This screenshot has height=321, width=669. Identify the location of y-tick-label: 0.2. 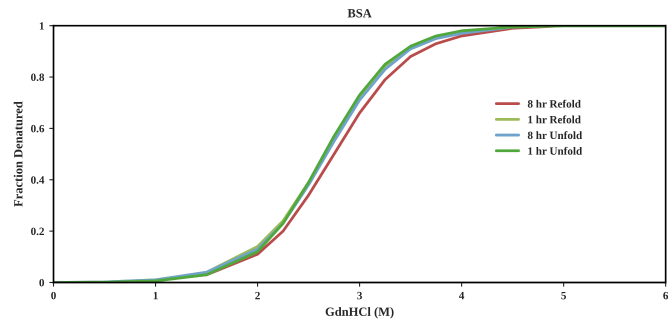
(37, 232).